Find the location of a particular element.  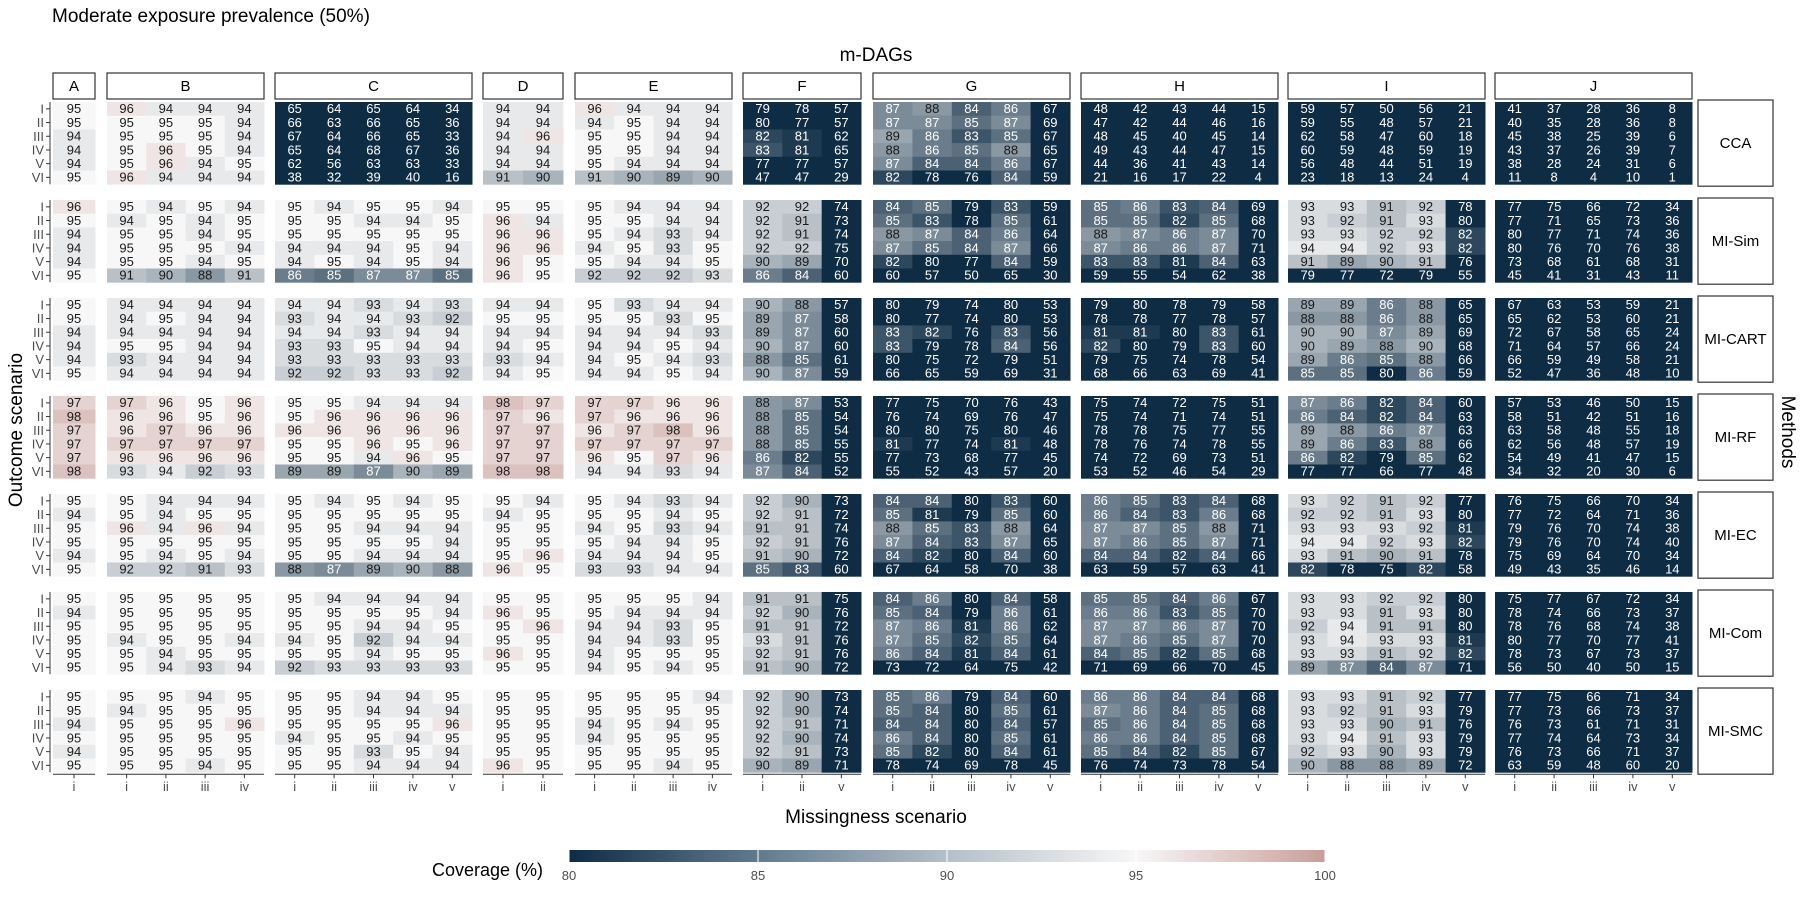

cell-value: 61 is located at coordinates (1050, 220).